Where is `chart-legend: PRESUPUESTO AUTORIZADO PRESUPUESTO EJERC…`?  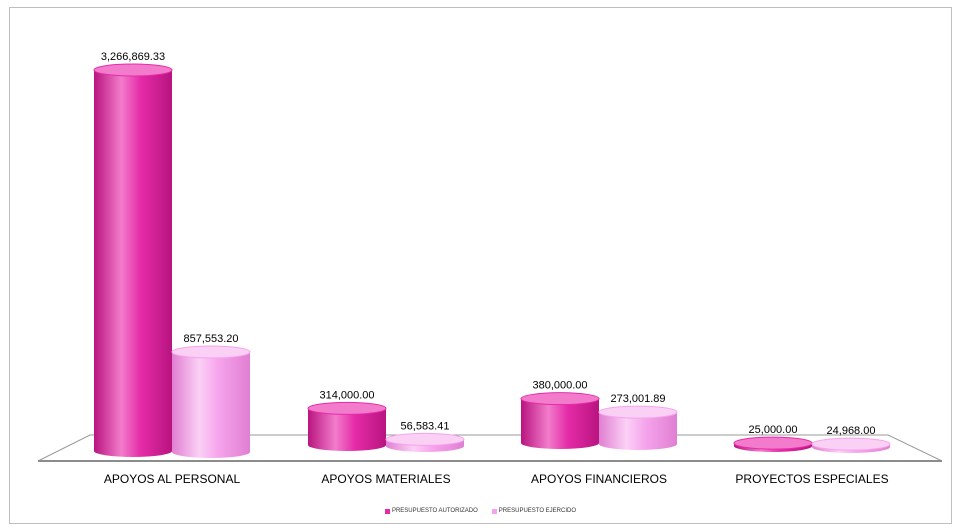 chart-legend: PRESUPUESTO AUTORIZADO PRESUPUESTO EJERC… is located at coordinates (480, 511).